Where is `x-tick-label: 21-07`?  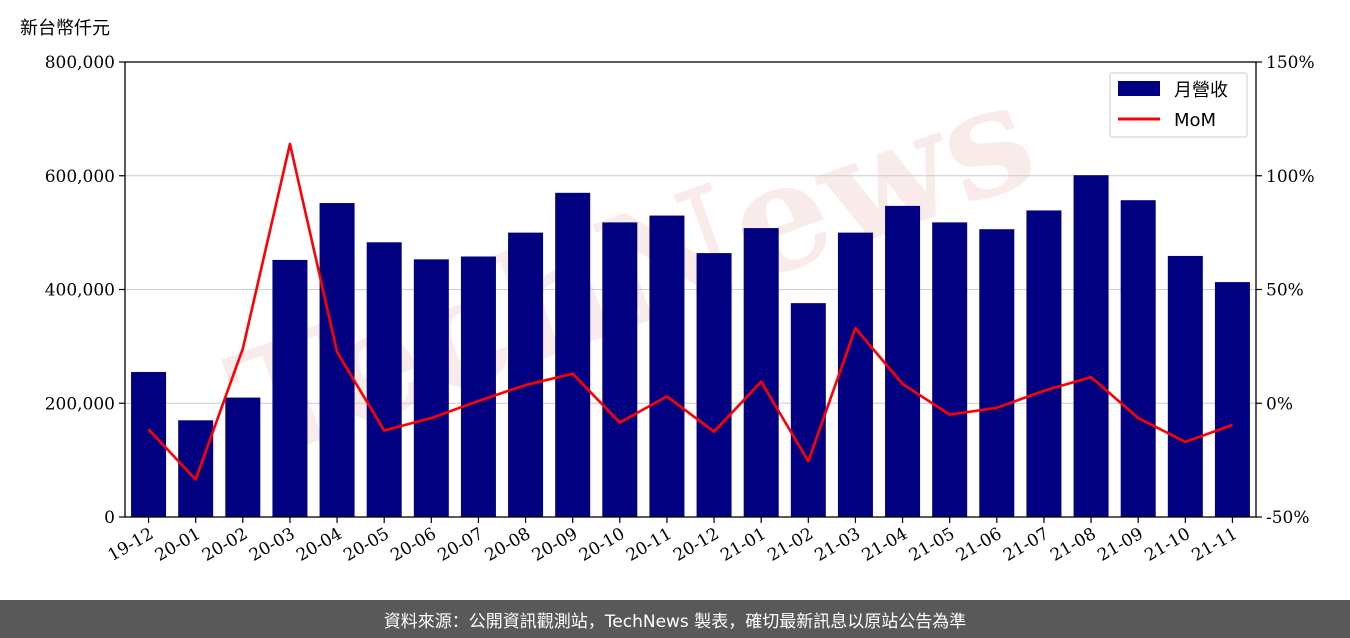 x-tick-label: 21-07 is located at coordinates (1026, 545).